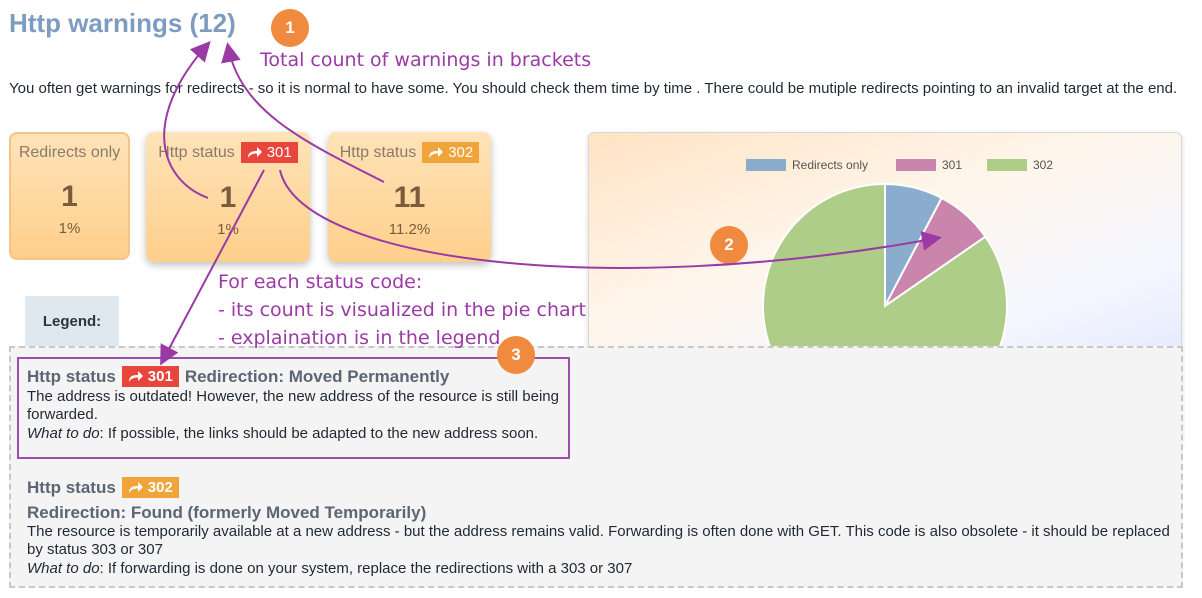 This screenshot has width=1202, height=598. Describe the element at coordinates (729, 245) in the screenshot. I see `callout-badge-2: 2` at that location.